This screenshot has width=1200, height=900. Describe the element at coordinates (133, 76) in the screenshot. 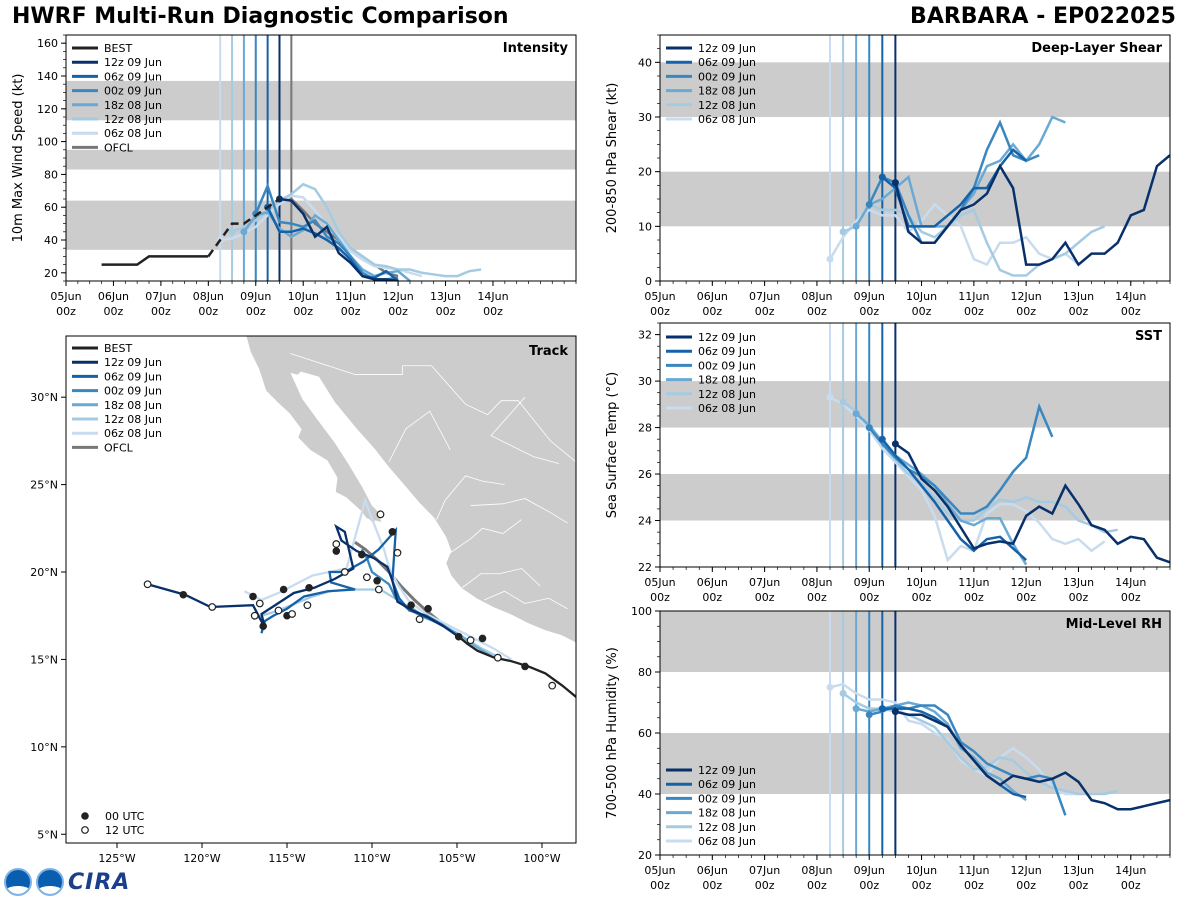

I see `intensity-legend-label: 06z 09 Jun` at that location.